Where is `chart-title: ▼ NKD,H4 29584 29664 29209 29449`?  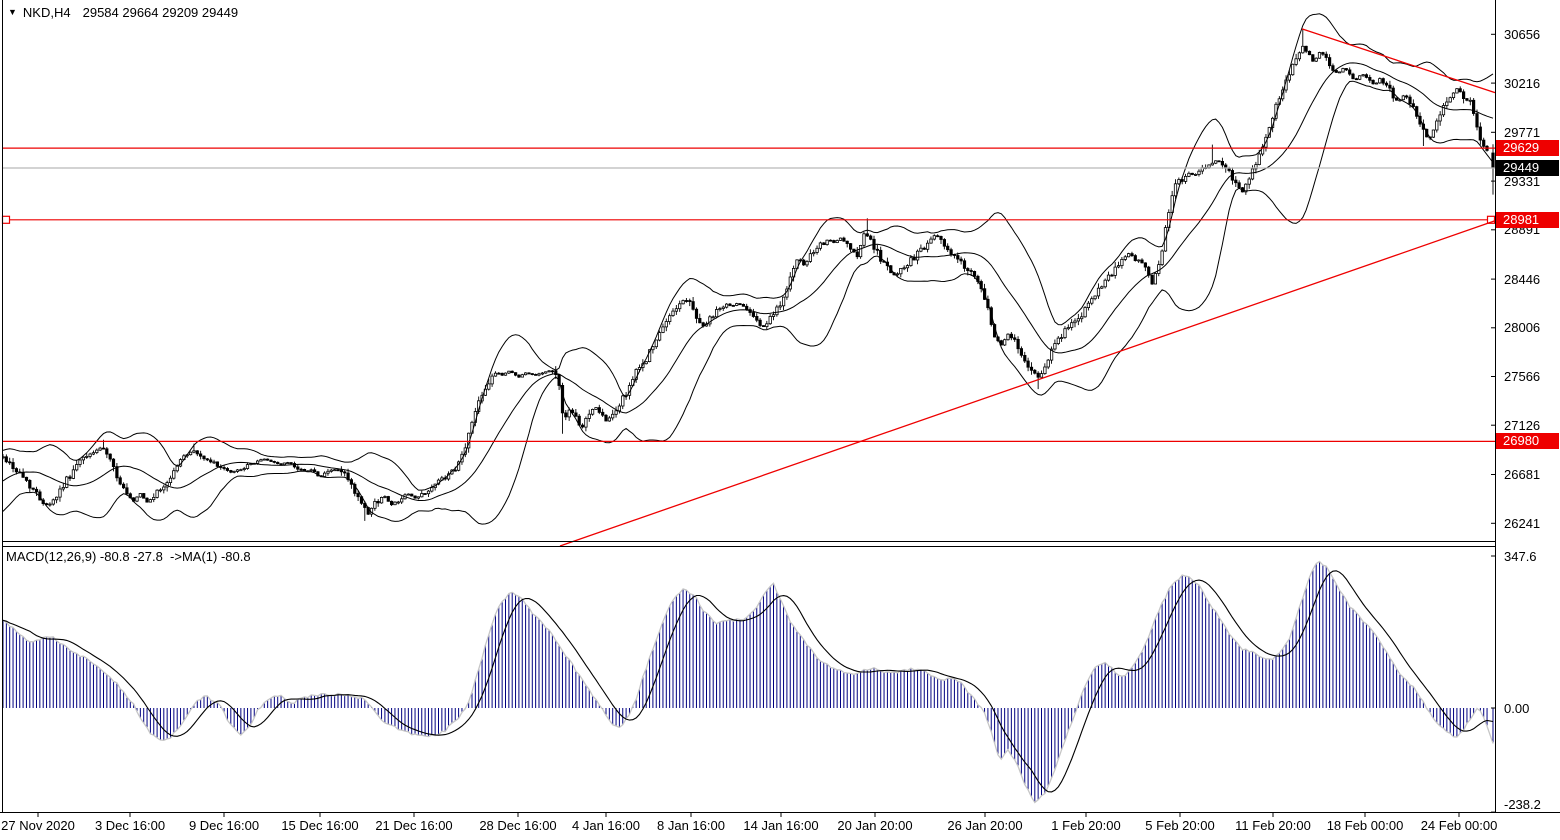
chart-title: ▼ NKD,H4 29584 29664 29209 29449 is located at coordinates (123, 12).